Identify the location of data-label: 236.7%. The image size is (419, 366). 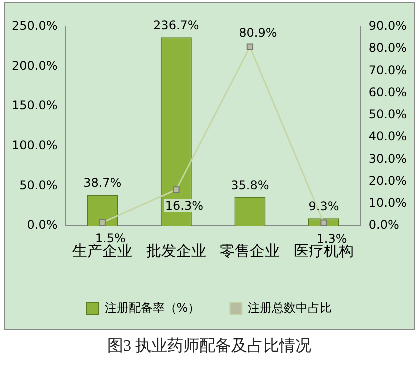
(177, 25).